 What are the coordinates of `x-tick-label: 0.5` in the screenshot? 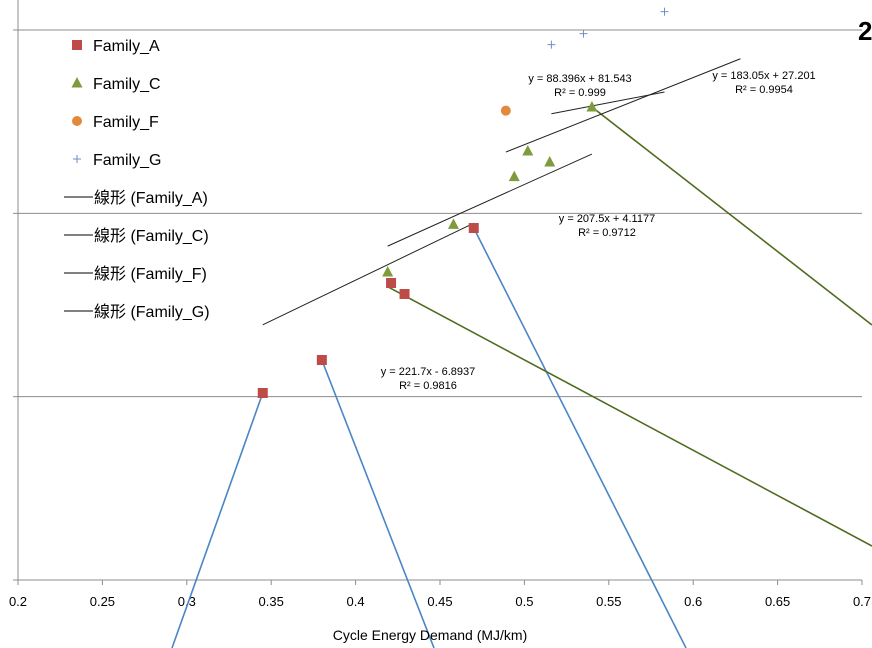 It's located at (524, 601).